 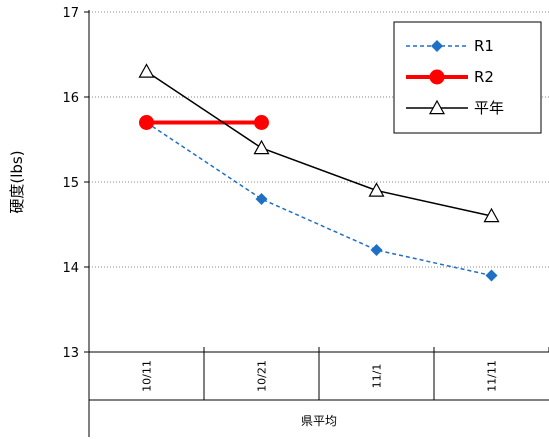 What do you see at coordinates (70, 98) in the screenshot?
I see `y-tick-label: 16` at bounding box center [70, 98].